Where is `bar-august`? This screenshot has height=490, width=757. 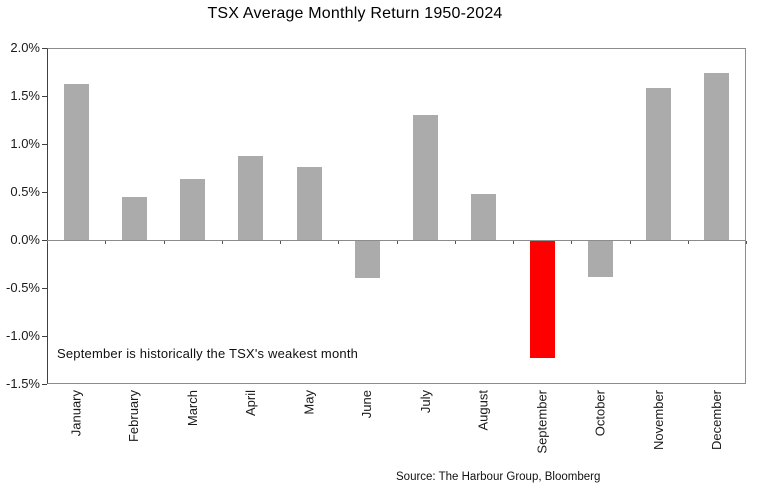 bar-august is located at coordinates (484, 216).